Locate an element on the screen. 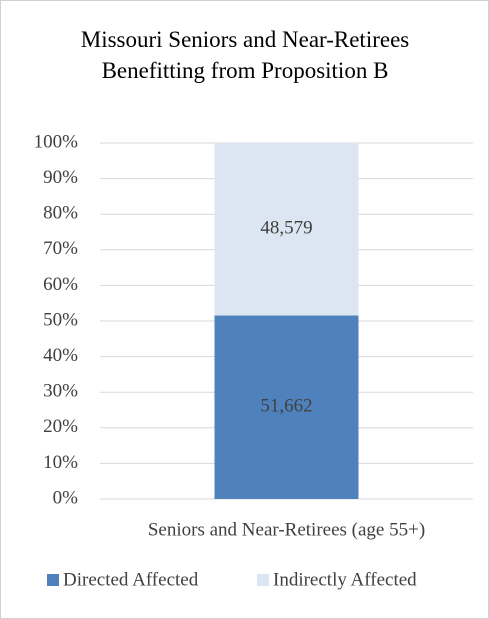 The width and height of the screenshot is (489, 619). y-tick-label: 90% is located at coordinates (60, 177).